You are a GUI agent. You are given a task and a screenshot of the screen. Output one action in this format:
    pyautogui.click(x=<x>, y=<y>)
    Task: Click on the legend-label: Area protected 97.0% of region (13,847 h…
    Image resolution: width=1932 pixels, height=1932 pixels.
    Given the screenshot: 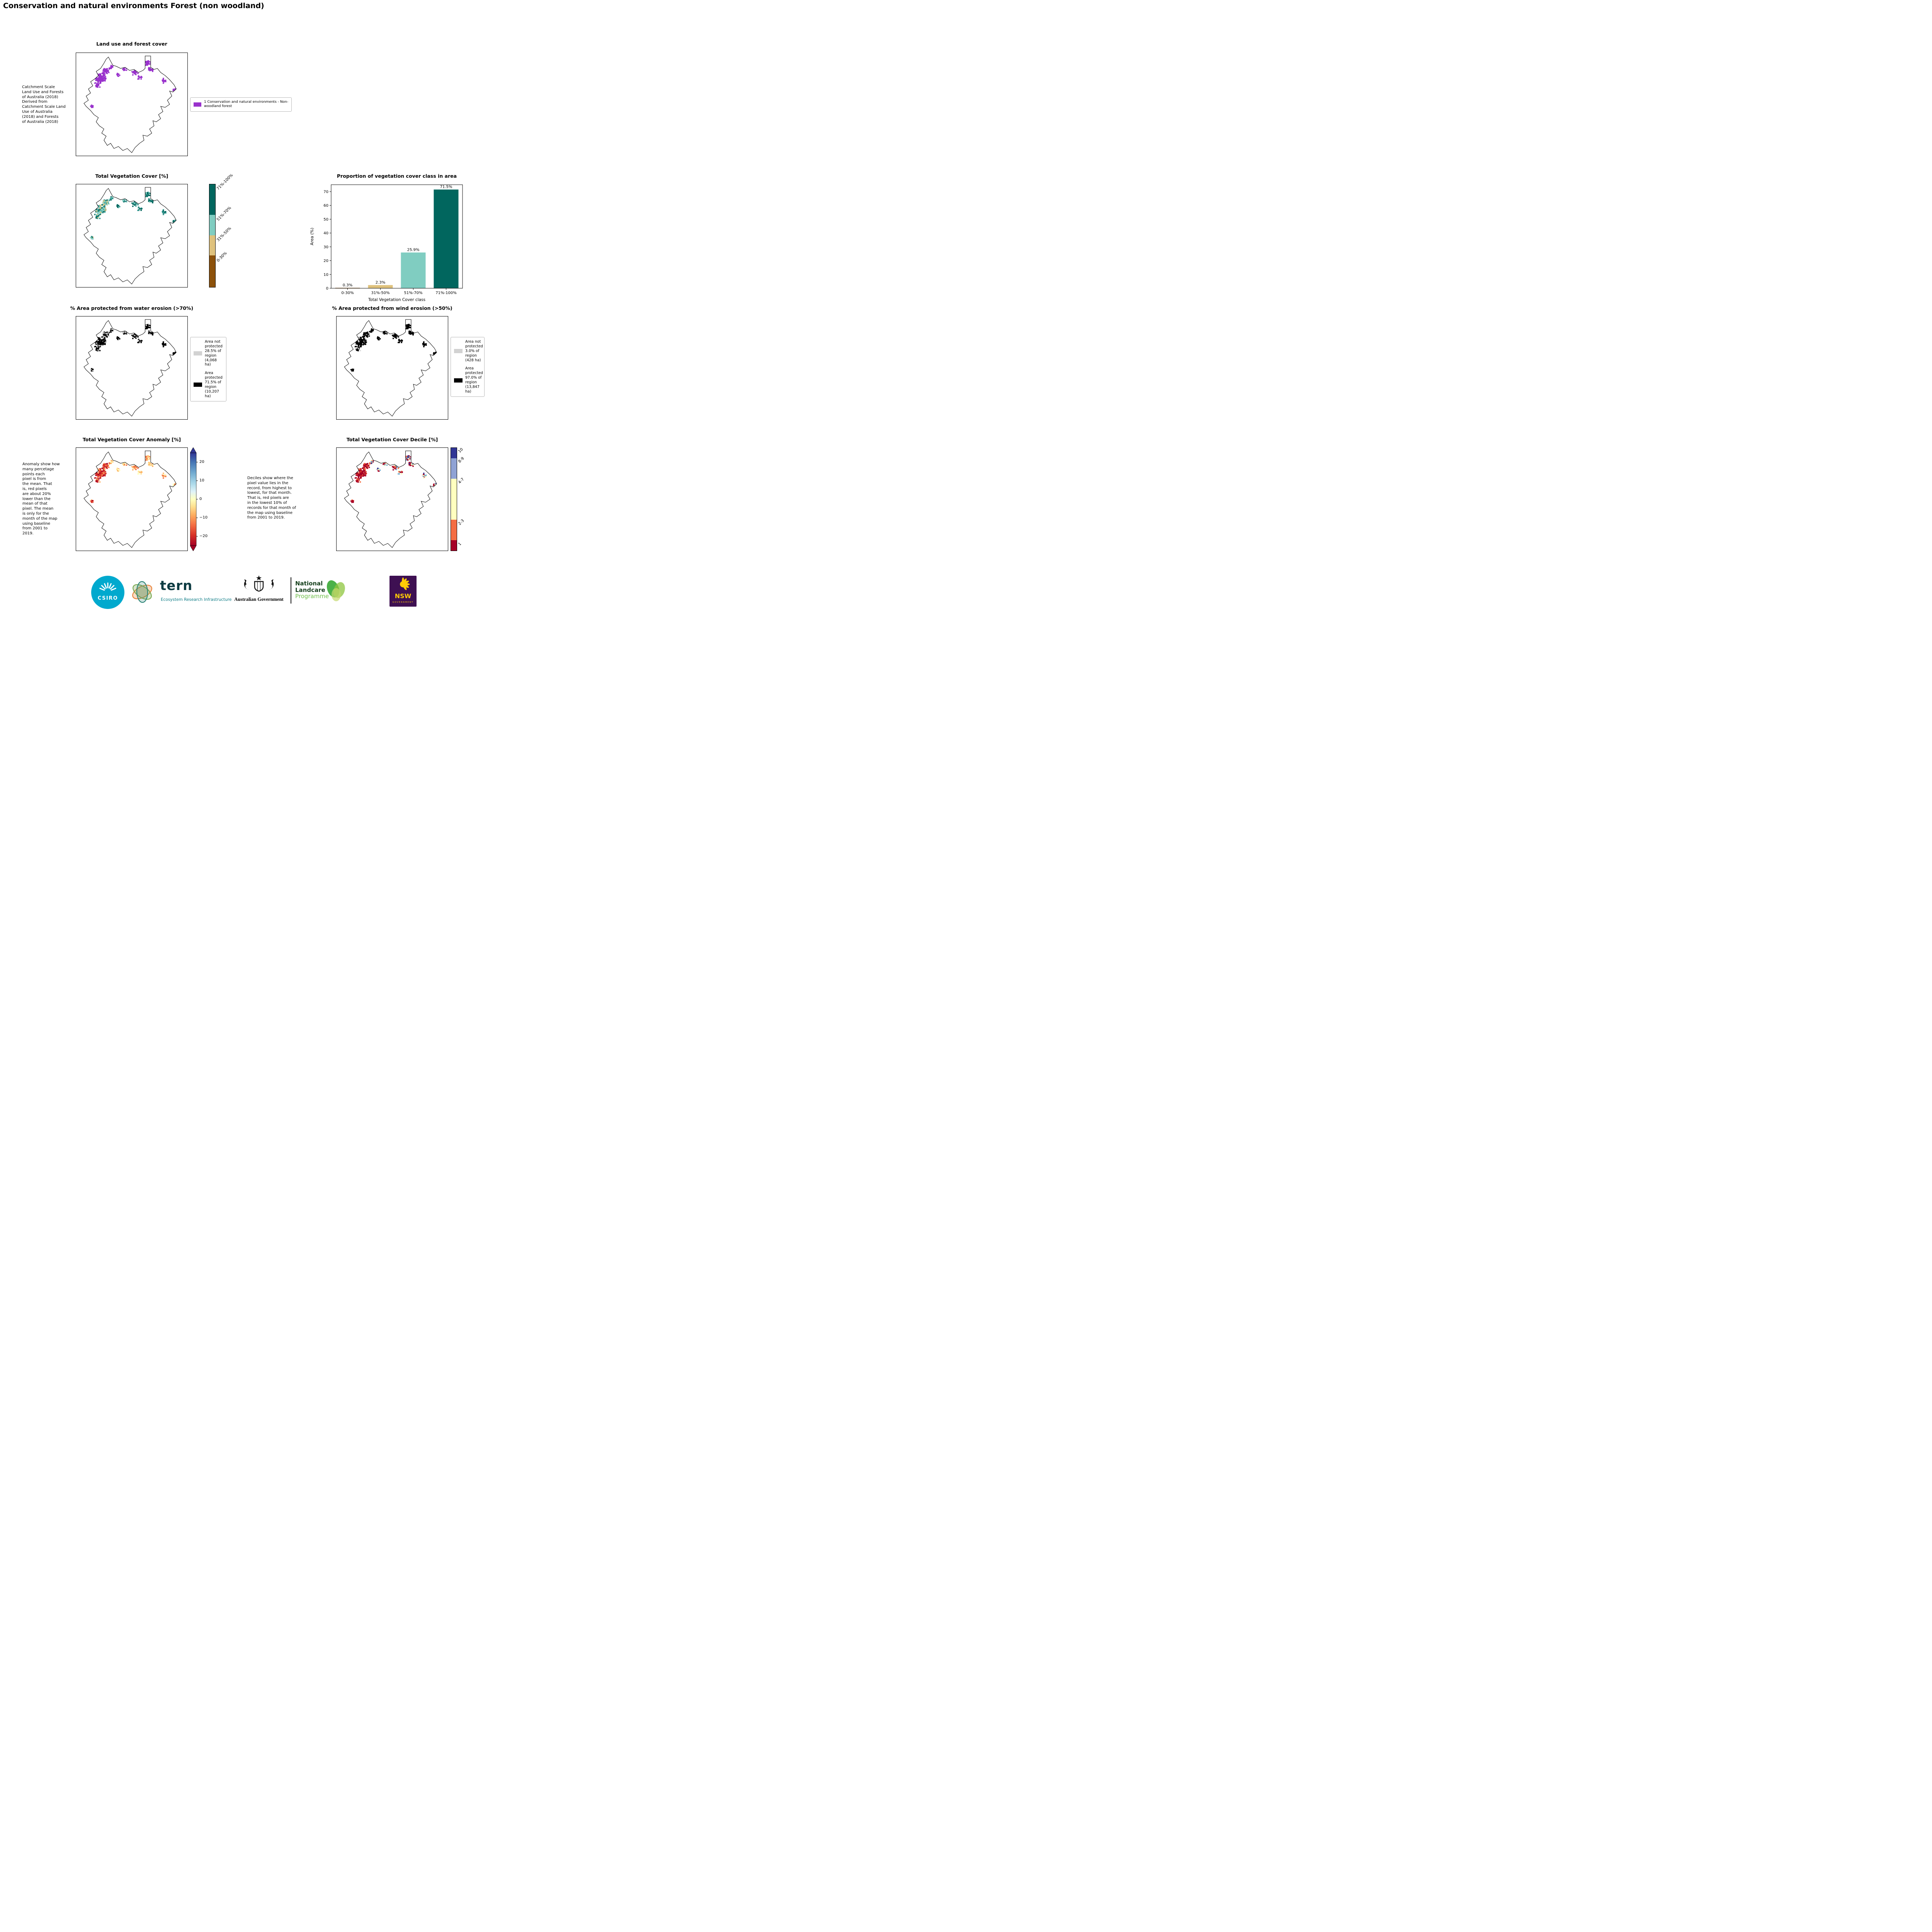 What is the action you would take?
    pyautogui.click(x=474, y=380)
    